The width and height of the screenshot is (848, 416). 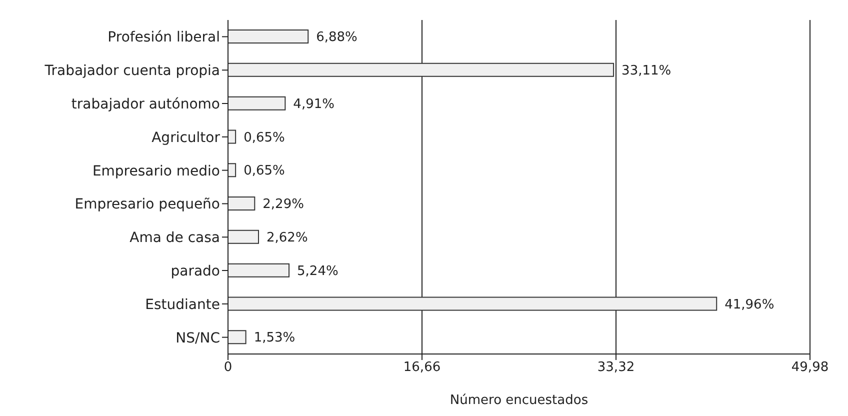 What do you see at coordinates (147, 204) in the screenshot?
I see `y-tick-label: Empresario pequeño` at bounding box center [147, 204].